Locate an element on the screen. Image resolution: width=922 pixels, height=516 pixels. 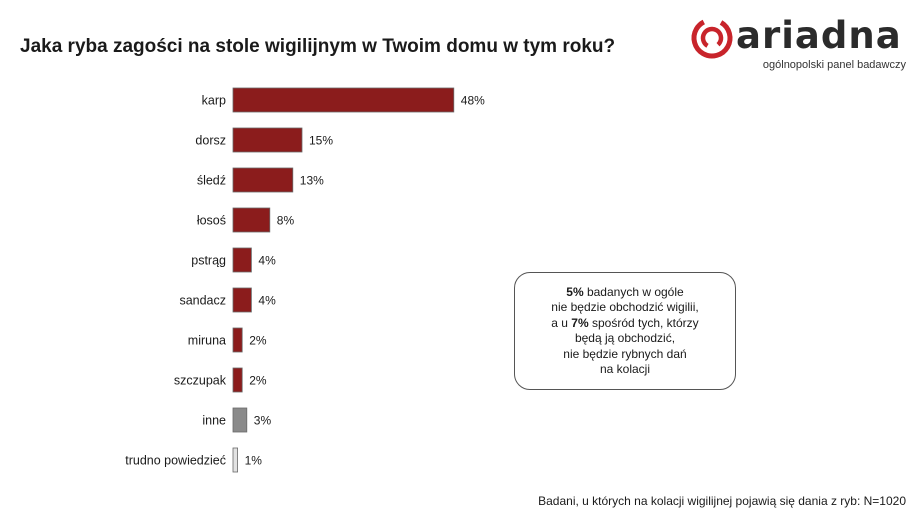
value-label: 8% is located at coordinates (286, 221).